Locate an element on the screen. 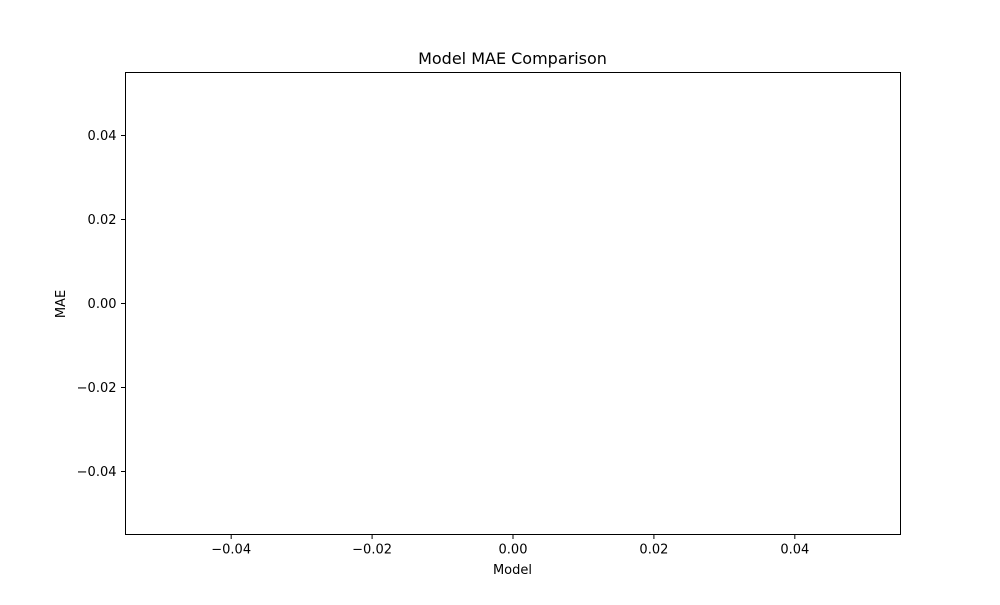  y-tick-label: −0.04 is located at coordinates (97, 472).